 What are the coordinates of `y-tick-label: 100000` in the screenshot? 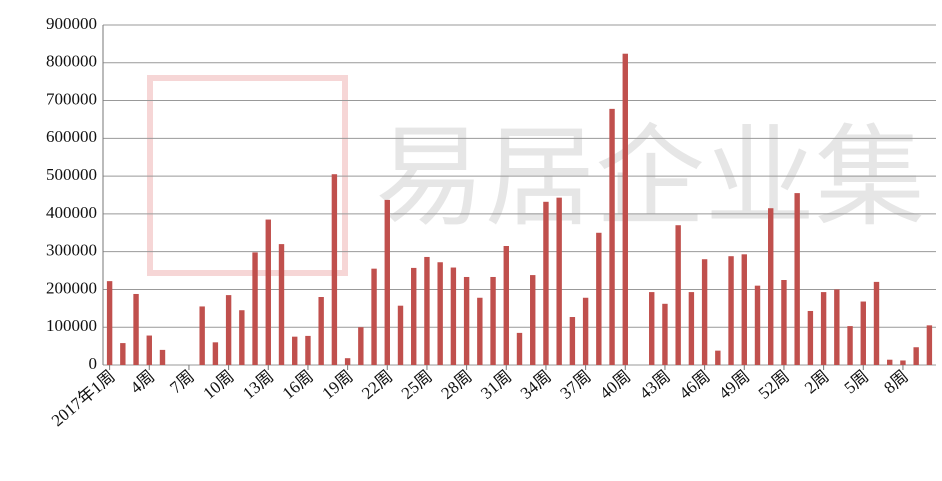 It's located at (71, 325).